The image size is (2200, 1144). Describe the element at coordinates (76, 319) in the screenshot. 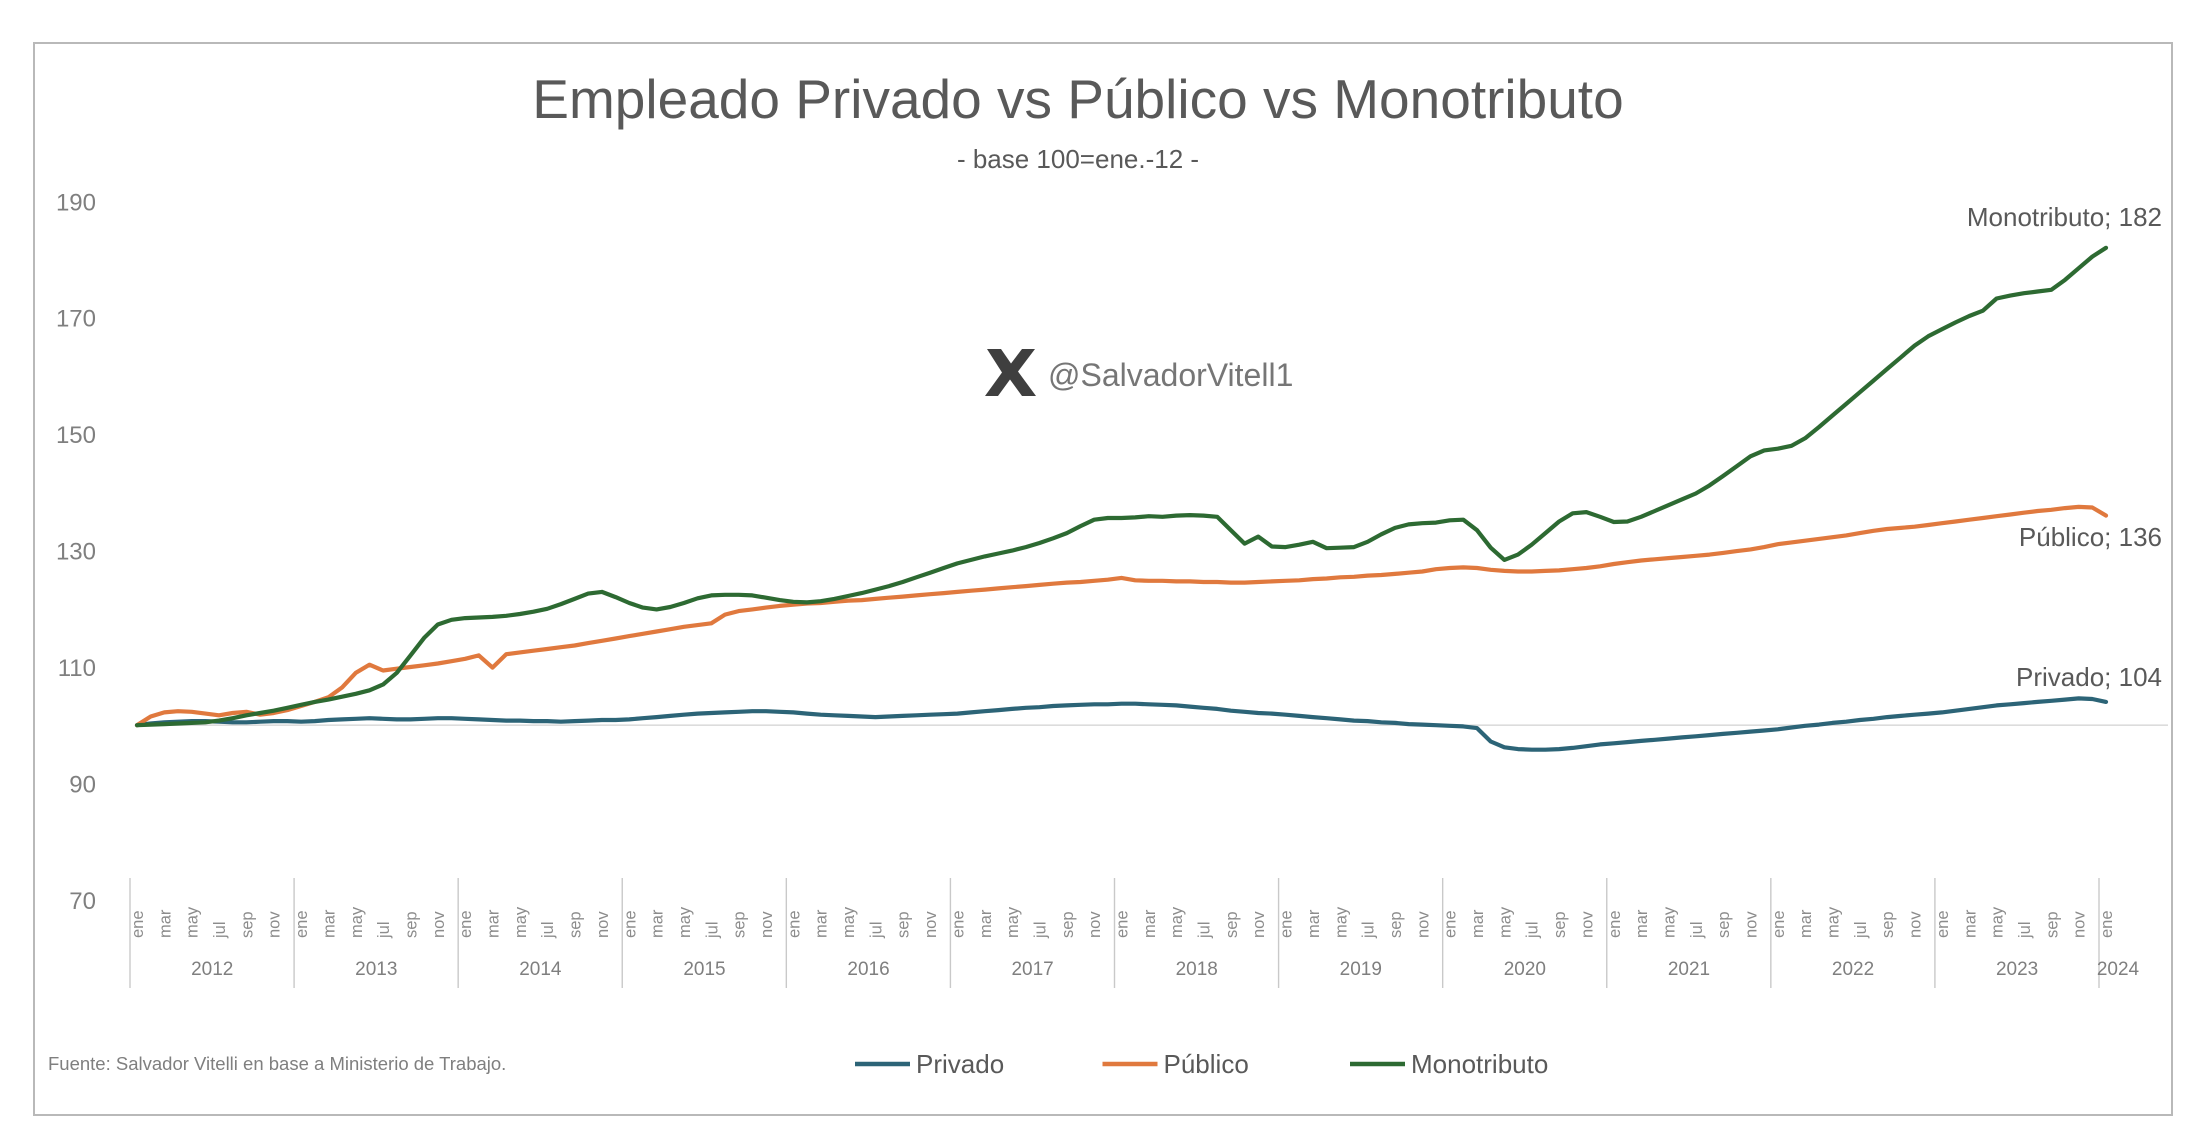

I see `y-axis-tick-170: 170` at that location.